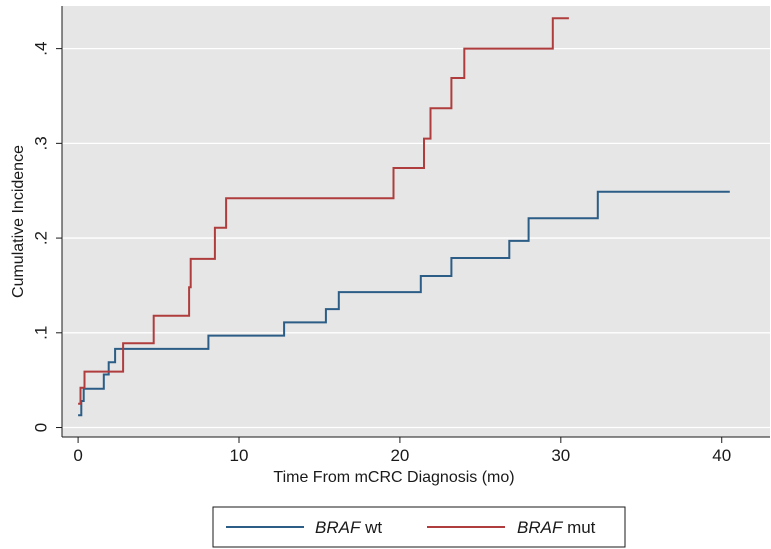 The width and height of the screenshot is (771, 549). I want to click on y-tick-label: .1, so click(41, 333).